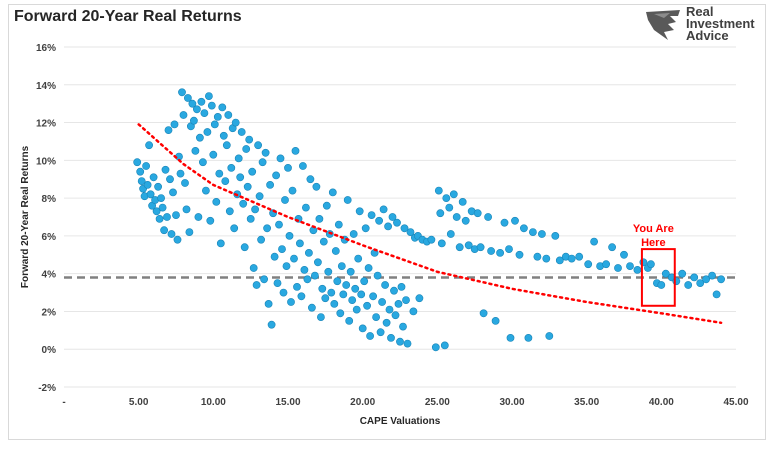  I want to click on x-axis-label: CAPE Valuations, so click(400, 421).